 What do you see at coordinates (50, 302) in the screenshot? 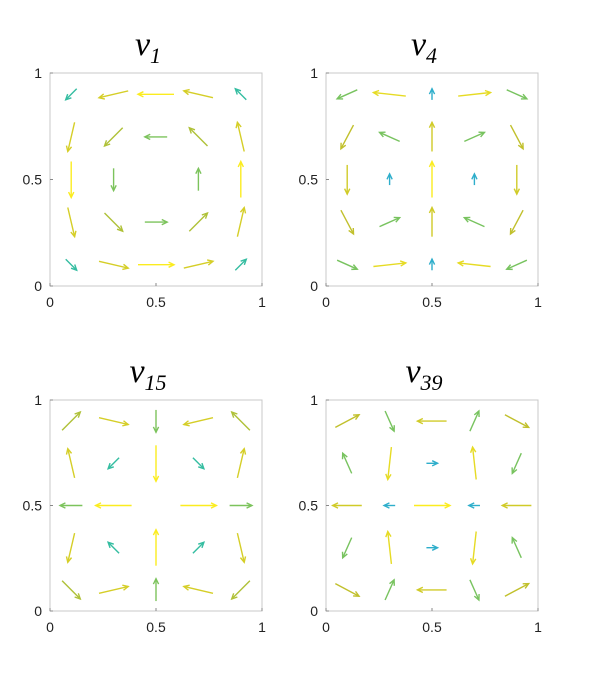
I see `x-tick-label: 0` at bounding box center [50, 302].